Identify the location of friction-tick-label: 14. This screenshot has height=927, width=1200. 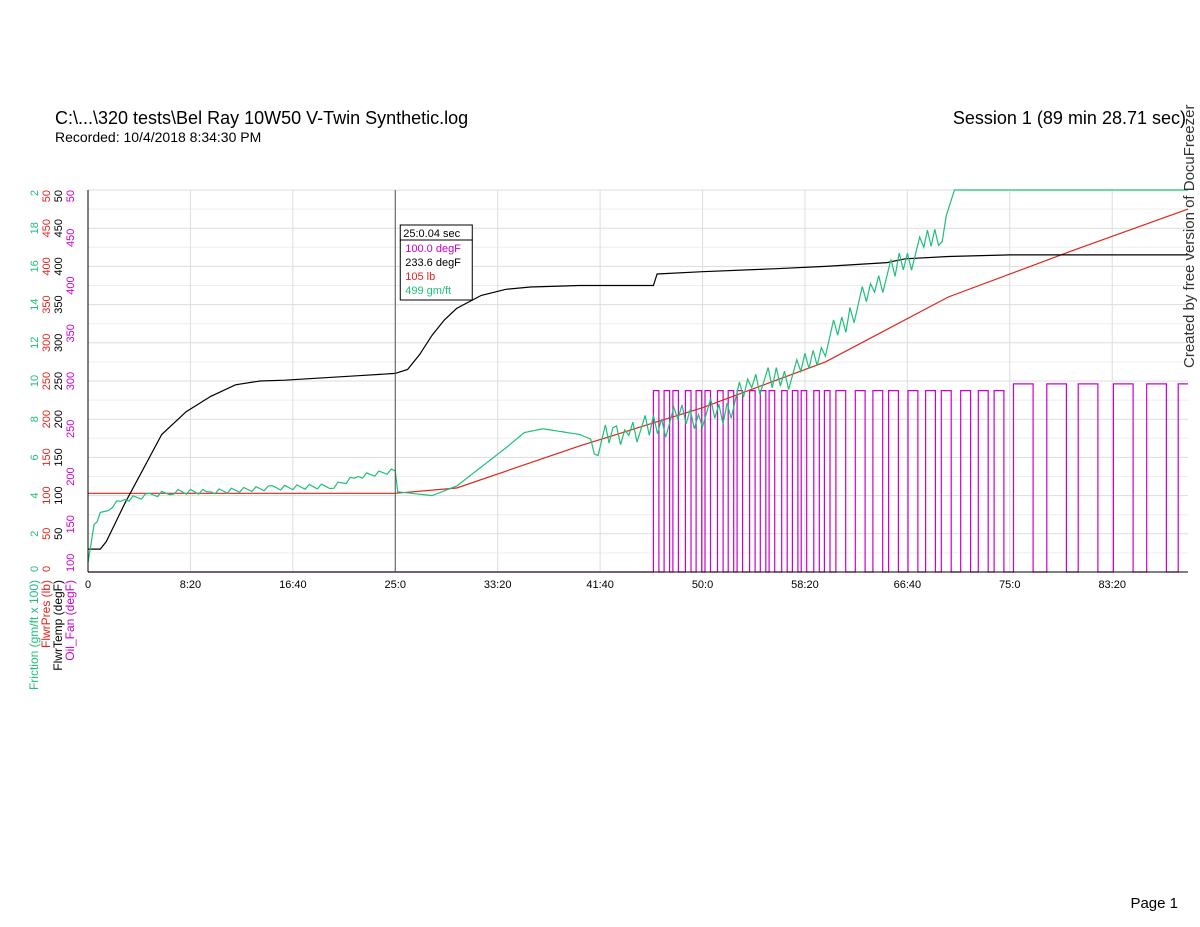
(35, 304).